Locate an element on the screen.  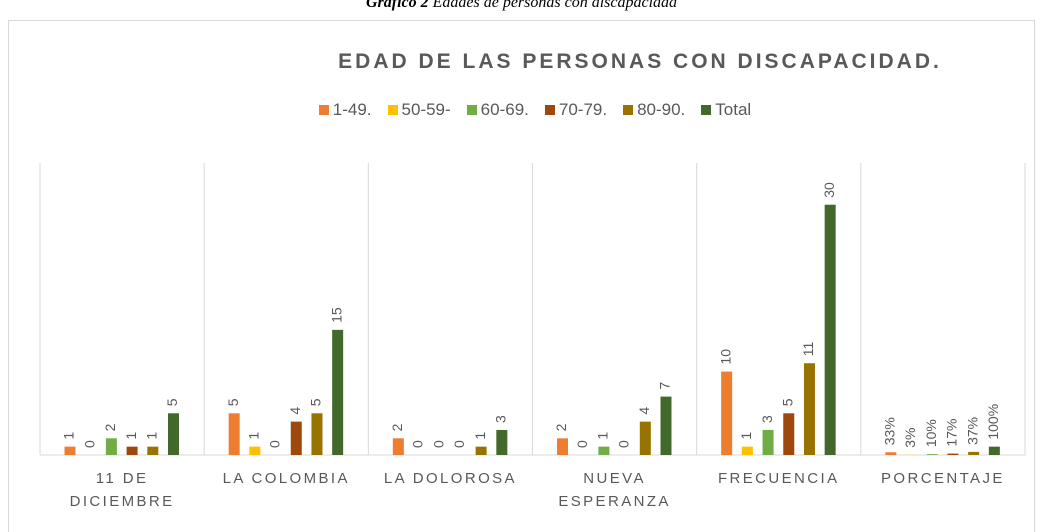
x-tick-label: LA DOLOROSA is located at coordinates (450, 478).